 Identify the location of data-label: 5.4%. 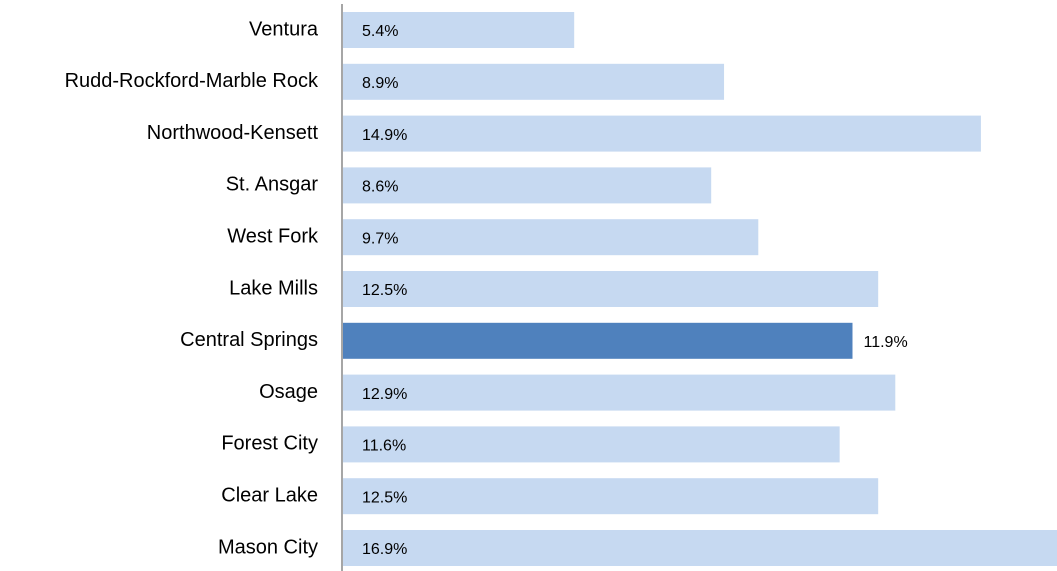
(380, 31).